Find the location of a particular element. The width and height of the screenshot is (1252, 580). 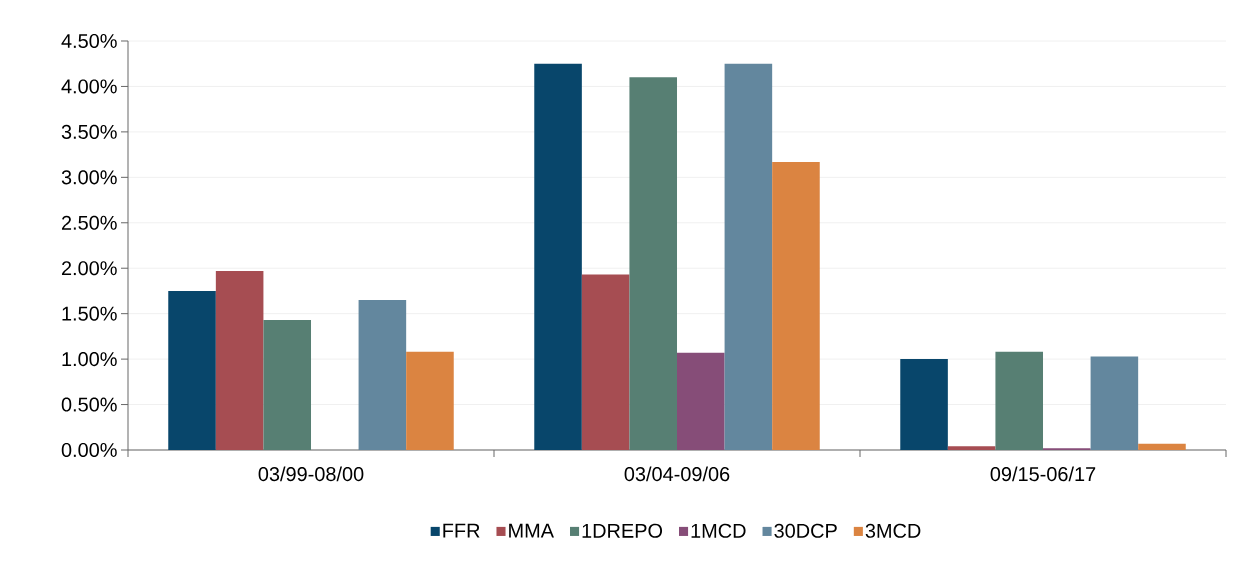

x-tick-label: 09/15-06/17 is located at coordinates (1043, 474).